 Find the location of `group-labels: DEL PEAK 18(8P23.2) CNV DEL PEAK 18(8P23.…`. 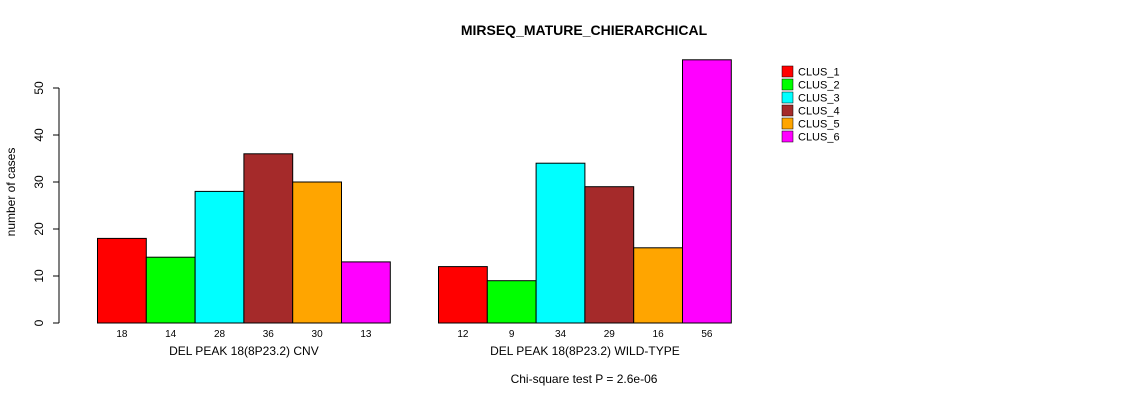

group-labels: DEL PEAK 18(8P23.2) CNV DEL PEAK 18(8P23.… is located at coordinates (424, 351).